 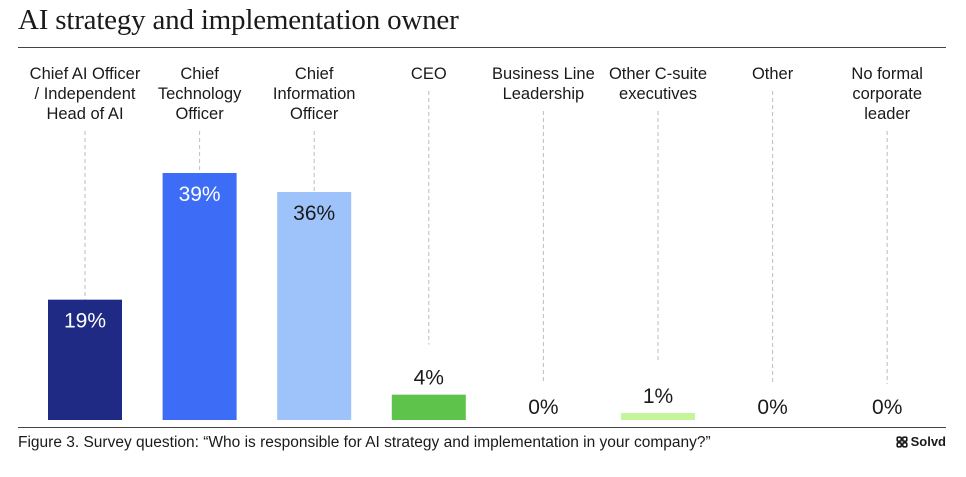 I want to click on value-label: 4%, so click(x=429, y=378).